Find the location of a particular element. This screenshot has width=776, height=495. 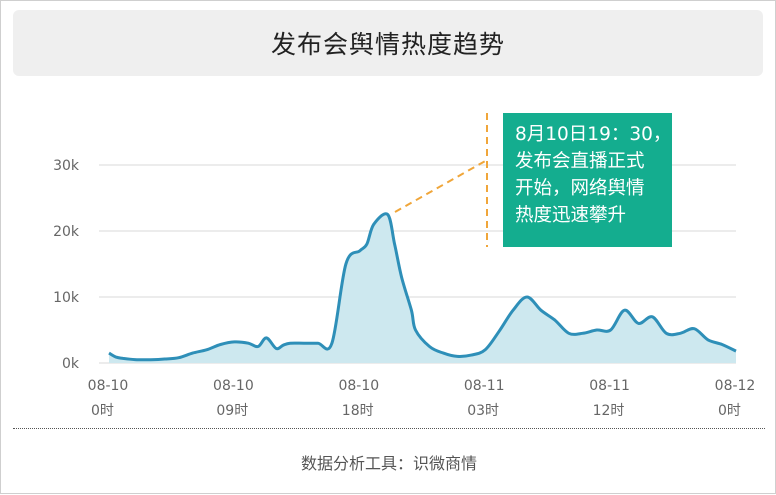

chart-title: 发布会舆情热度趋势 is located at coordinates (387, 44).